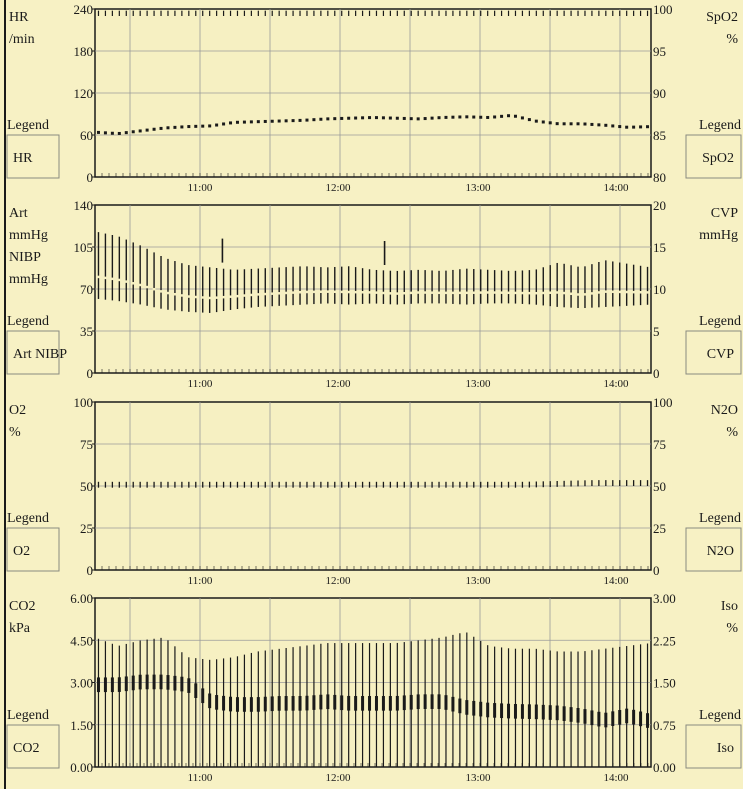  I want to click on y-right-tick-label: 100, so click(663, 9).